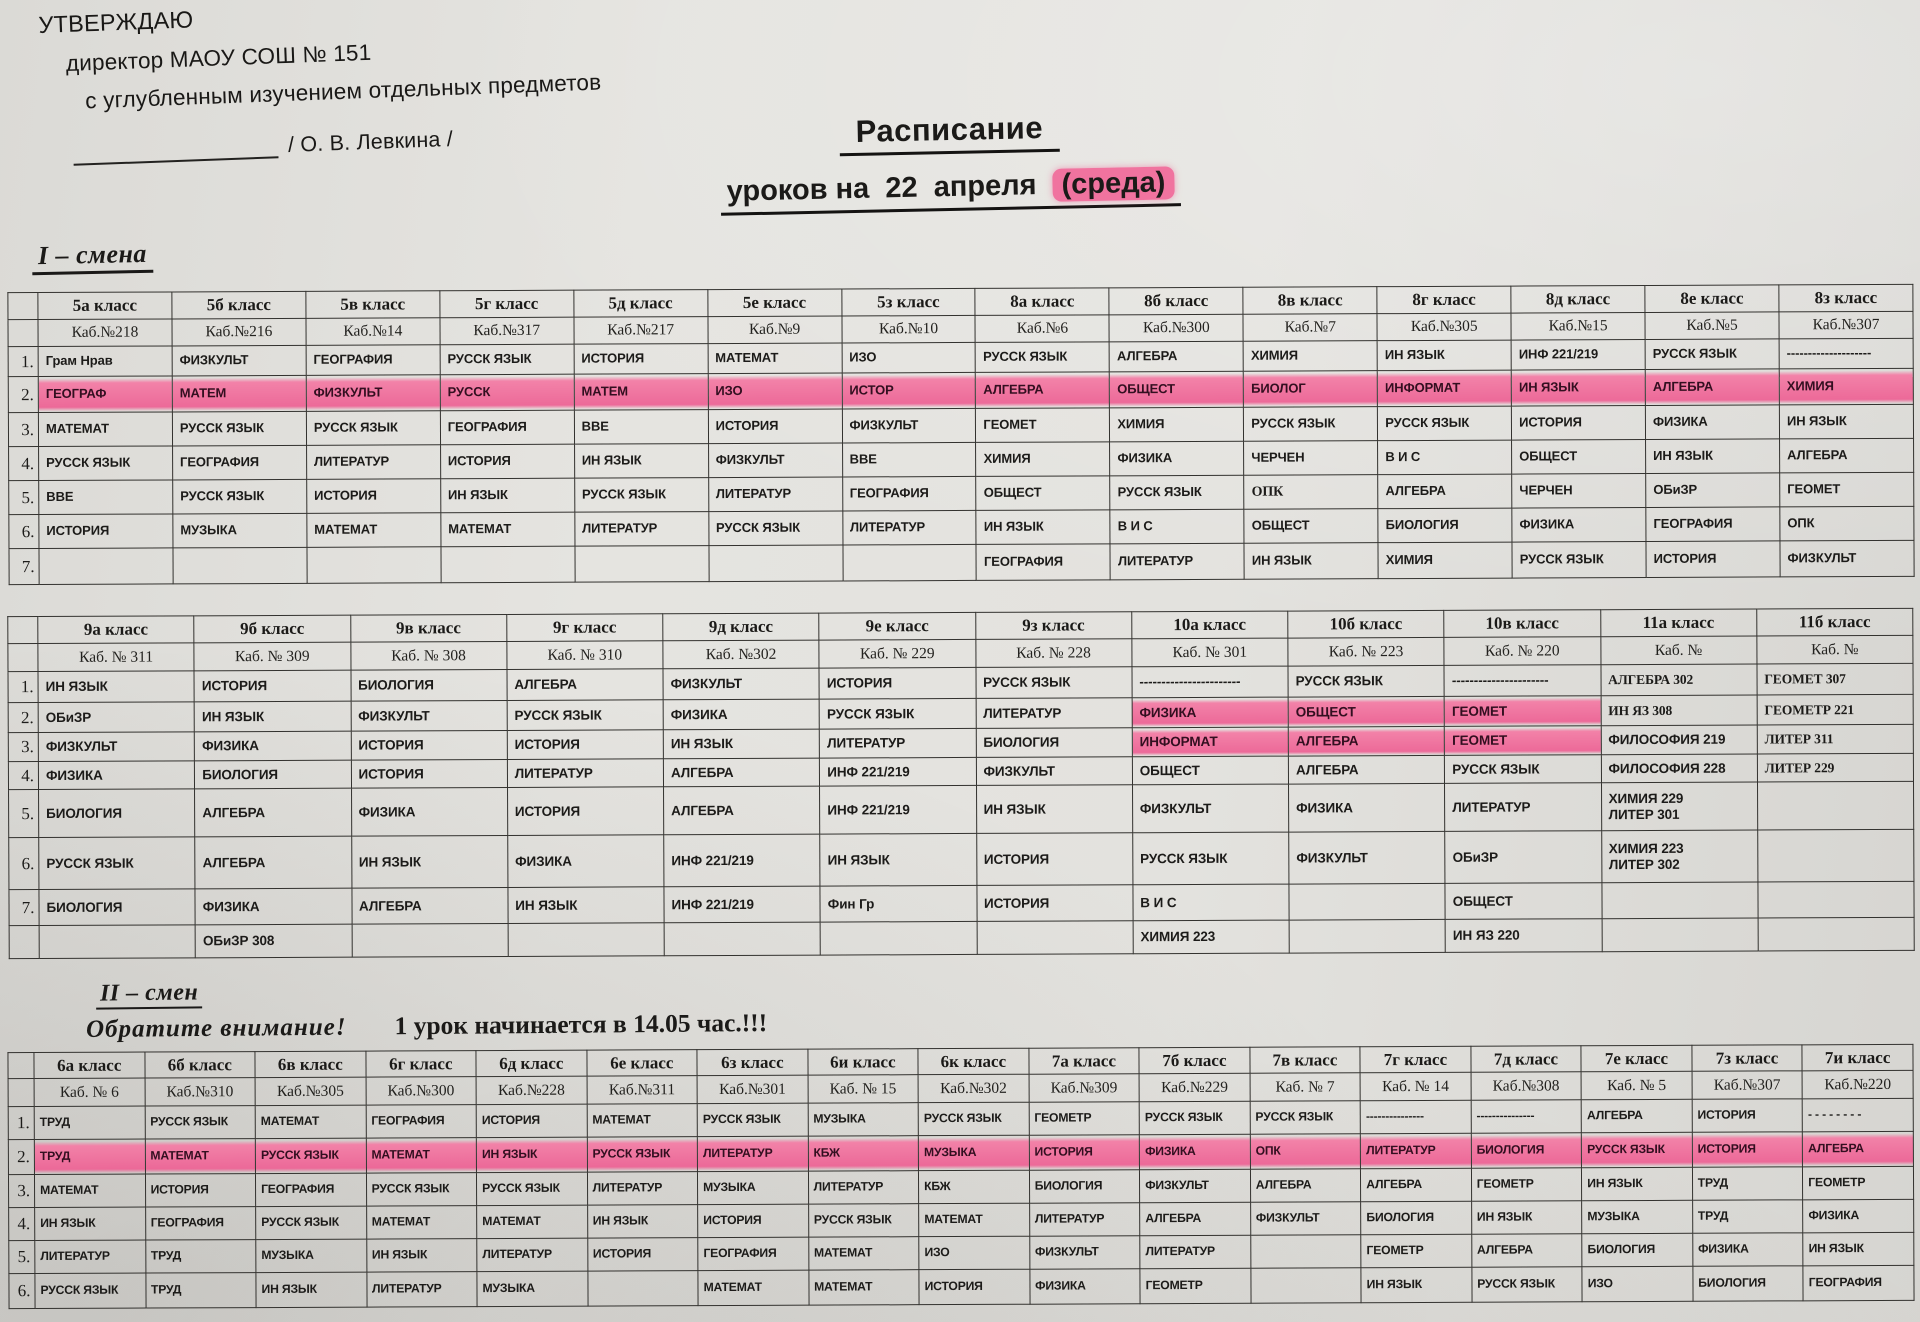 This screenshot has width=1920, height=1322. Describe the element at coordinates (1042, 301) in the screenshot. I see `class-header-cell: 8а класс` at that location.